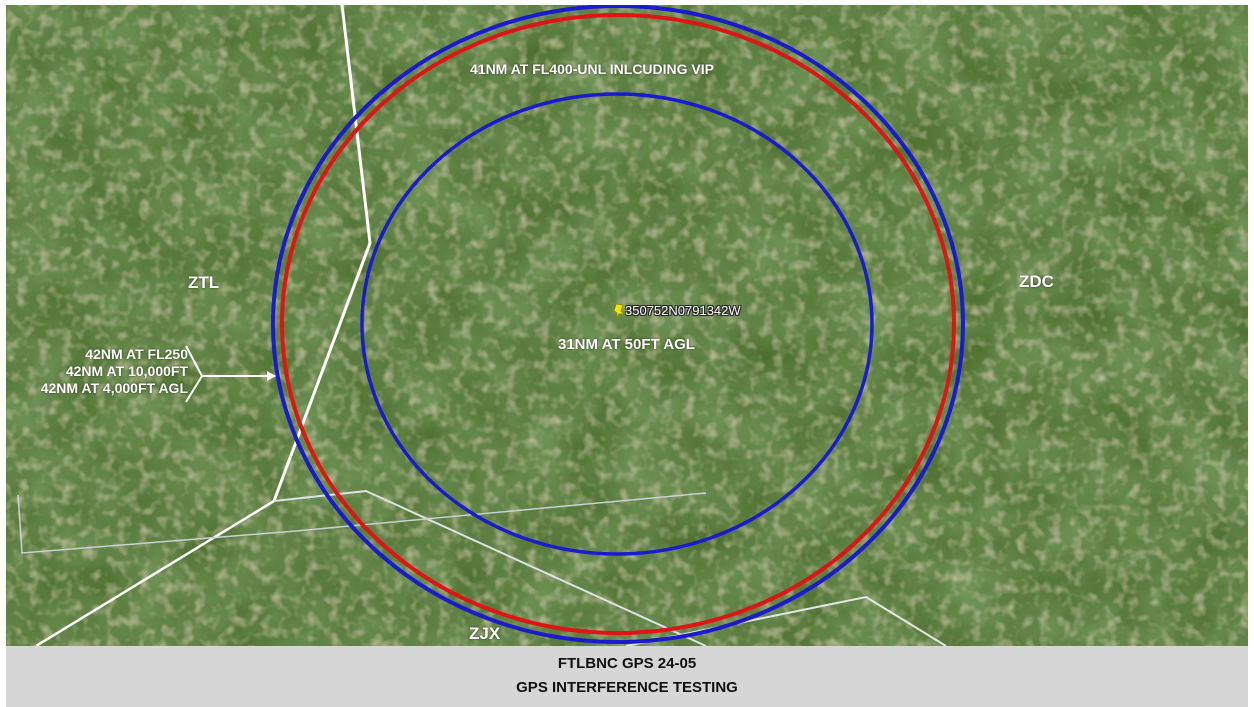 This screenshot has height=707, width=1254. What do you see at coordinates (627, 687) in the screenshot?
I see `caption-subtitle: GPS INTERFERENCE TESTING` at bounding box center [627, 687].